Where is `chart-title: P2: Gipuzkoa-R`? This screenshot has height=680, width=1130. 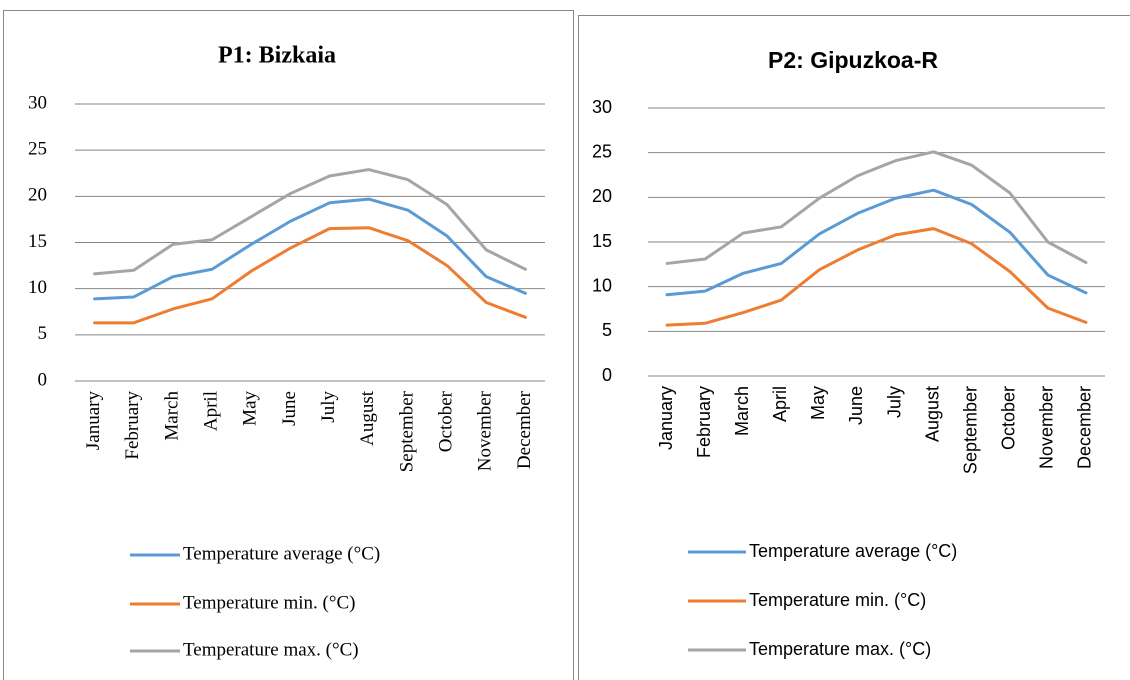
chart-title: P2: Gipuzkoa-R is located at coordinates (853, 60).